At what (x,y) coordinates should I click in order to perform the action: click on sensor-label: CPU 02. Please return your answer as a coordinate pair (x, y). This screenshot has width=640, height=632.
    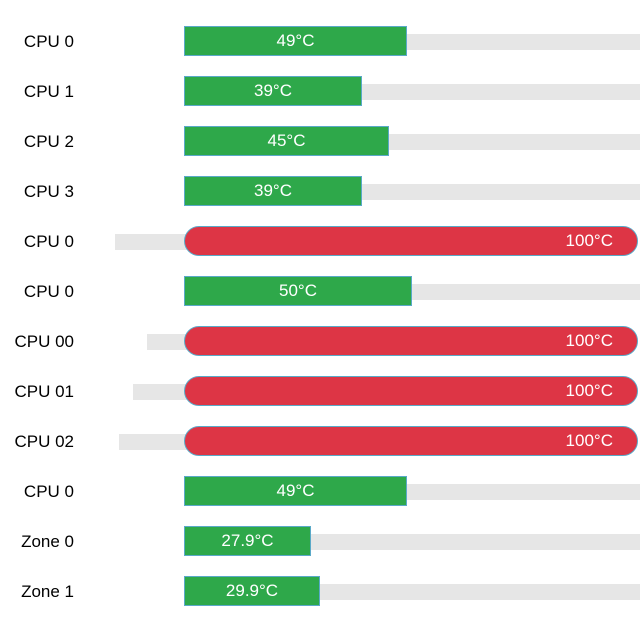
    Looking at the image, I should click on (44, 441).